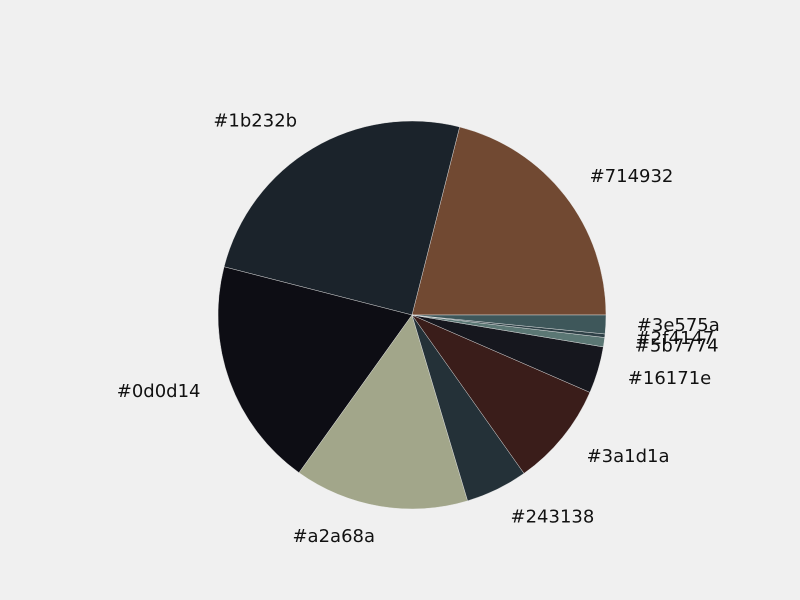 The image size is (800, 600). I want to click on slice-label: #5b7774, so click(677, 346).